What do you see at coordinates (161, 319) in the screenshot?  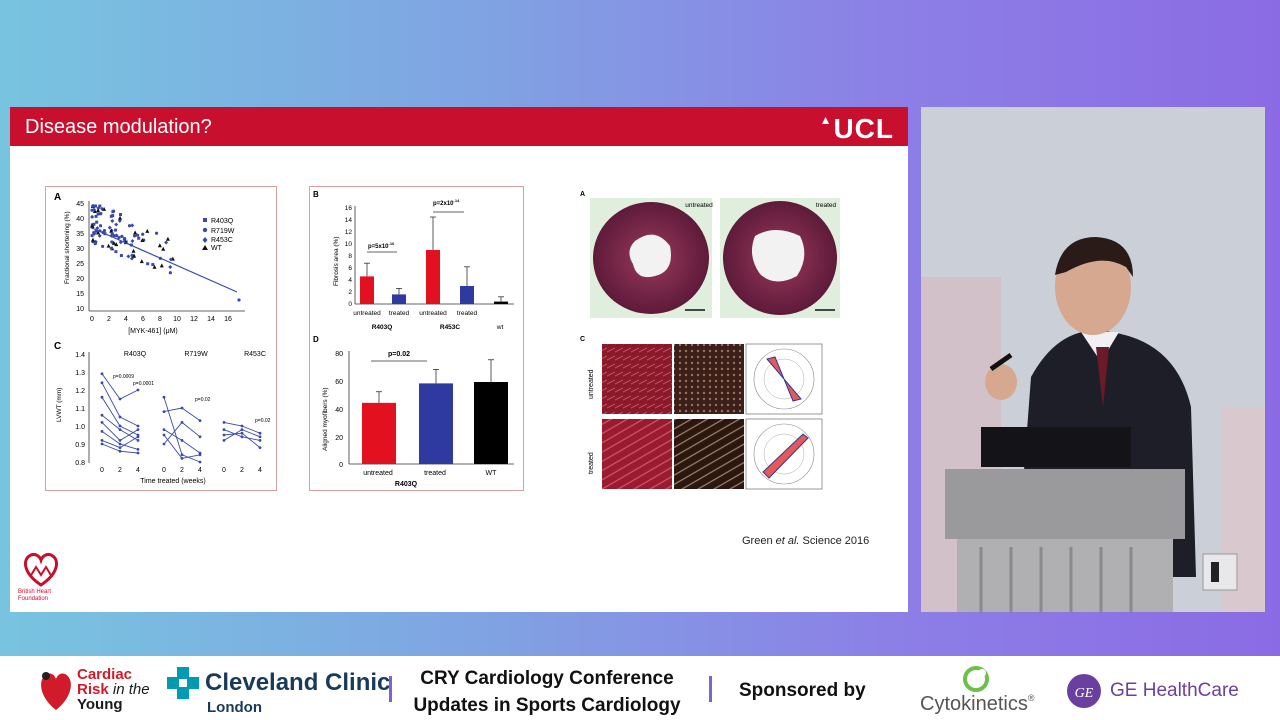 I see `xticks-a: 0 2 4 6 8 10 12 14 16` at bounding box center [161, 319].